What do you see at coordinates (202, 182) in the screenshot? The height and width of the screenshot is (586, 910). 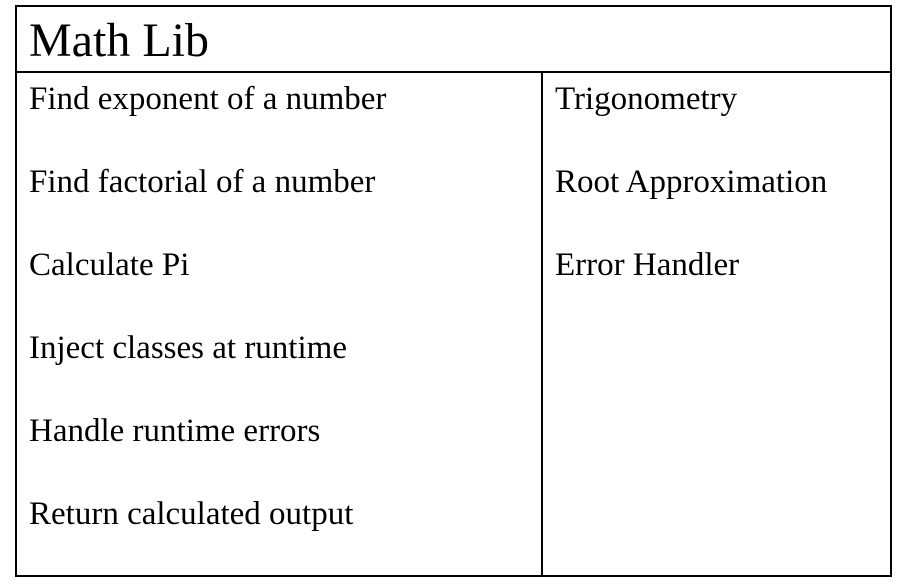 I see `responsibility-item: Find factorial of a number` at bounding box center [202, 182].